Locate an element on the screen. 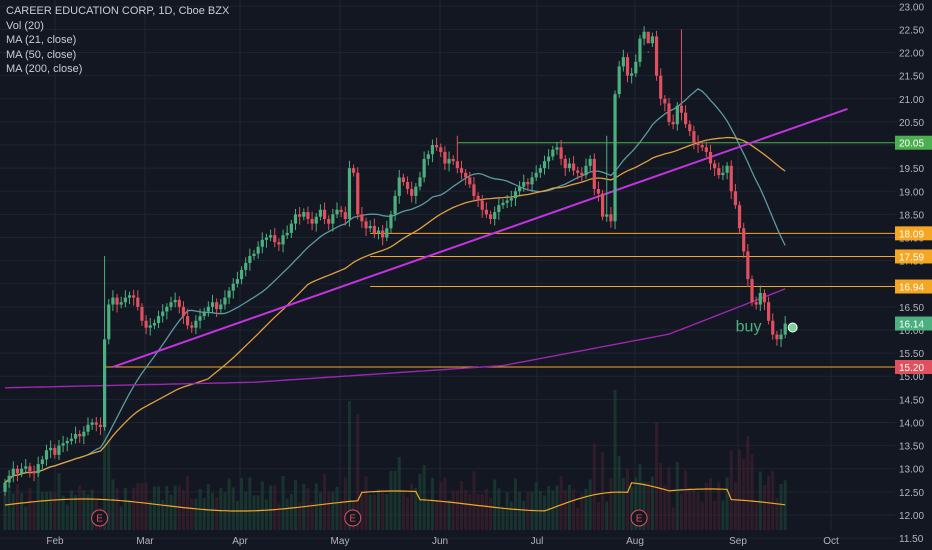 The height and width of the screenshot is (550, 932). y-tick-label: 14.50 is located at coordinates (911, 400).